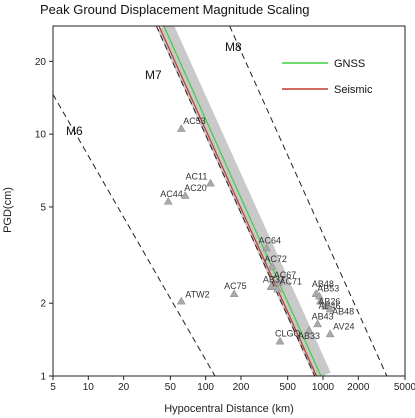  Describe the element at coordinates (309, 336) in the screenshot. I see `station-label-ab33: AB33` at that location.